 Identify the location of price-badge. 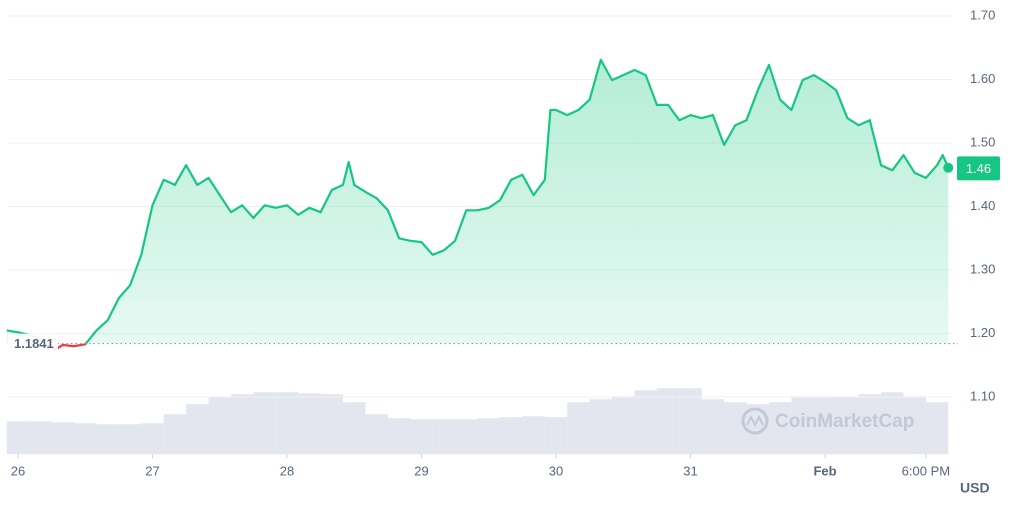
(978, 168).